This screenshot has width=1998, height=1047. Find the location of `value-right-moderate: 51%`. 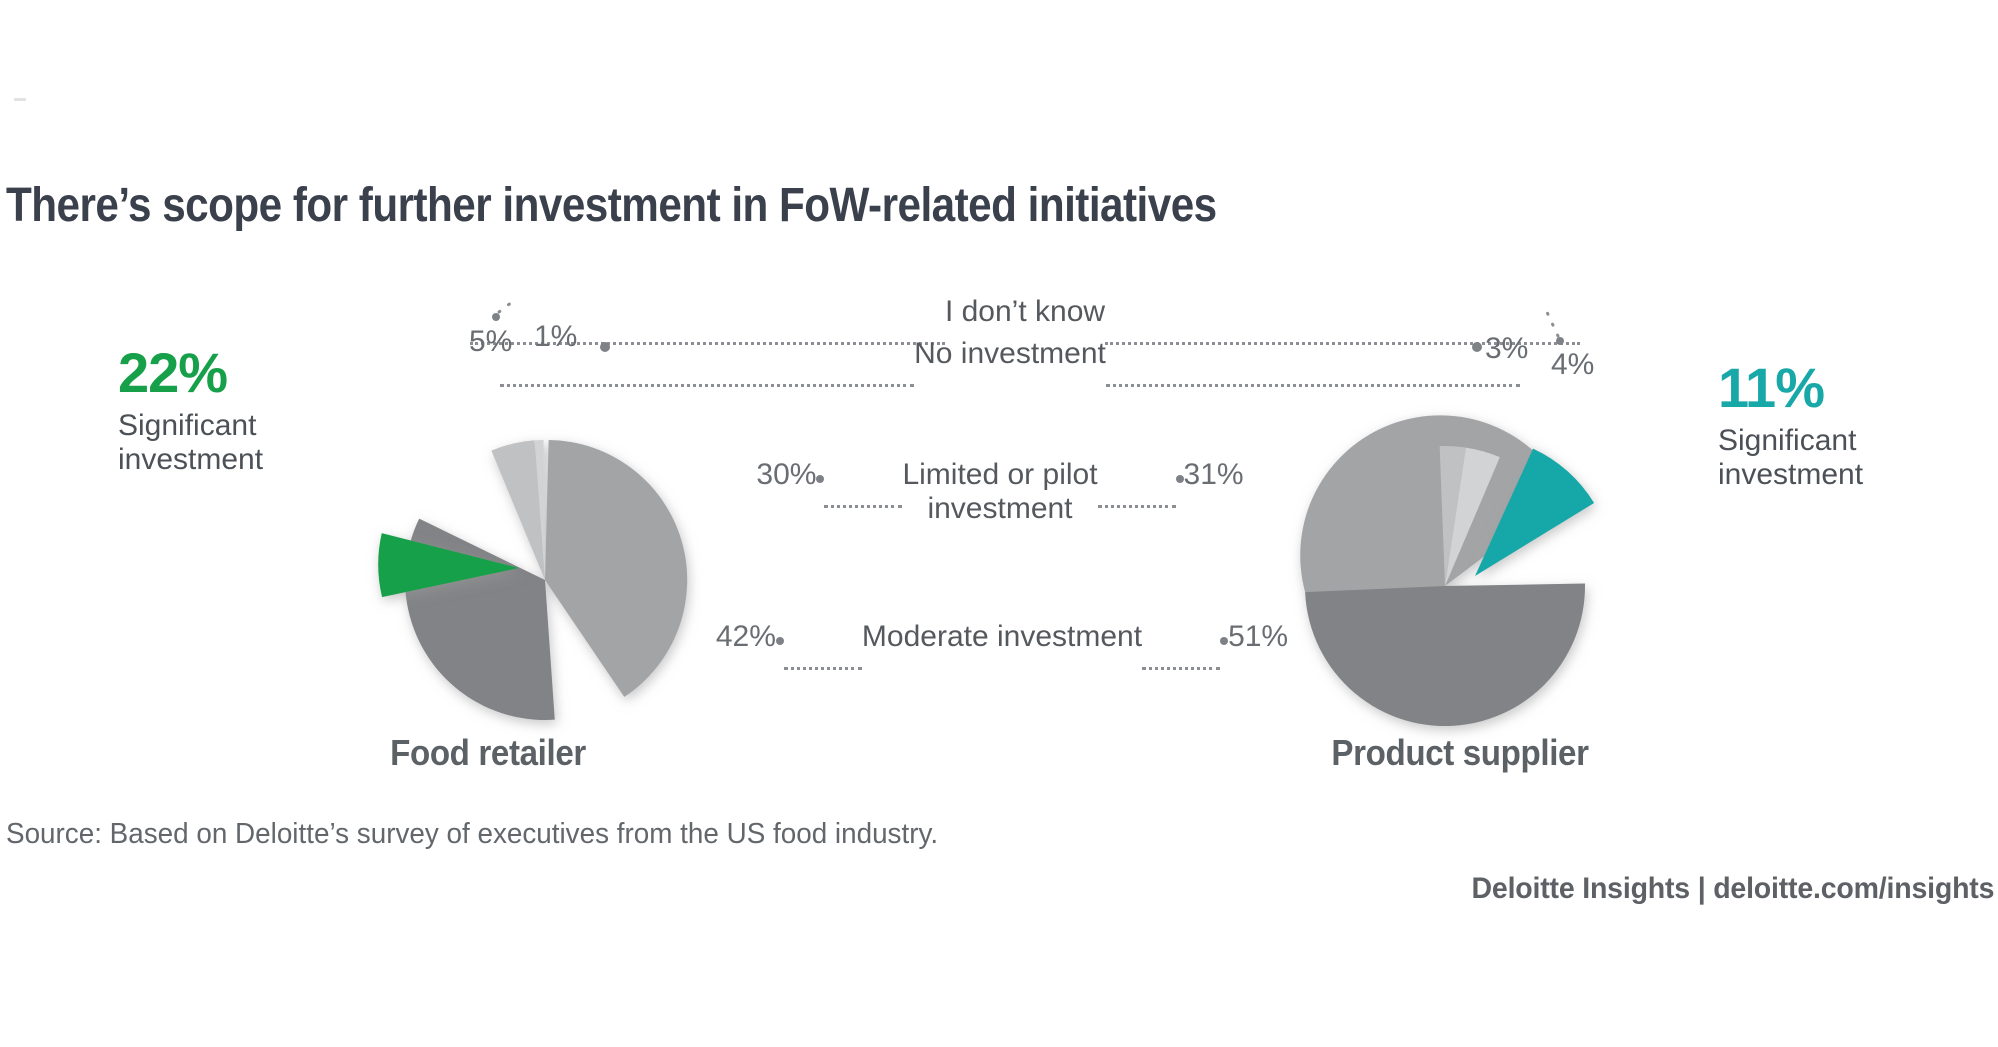

value-right-moderate: 51% is located at coordinates (1258, 636).